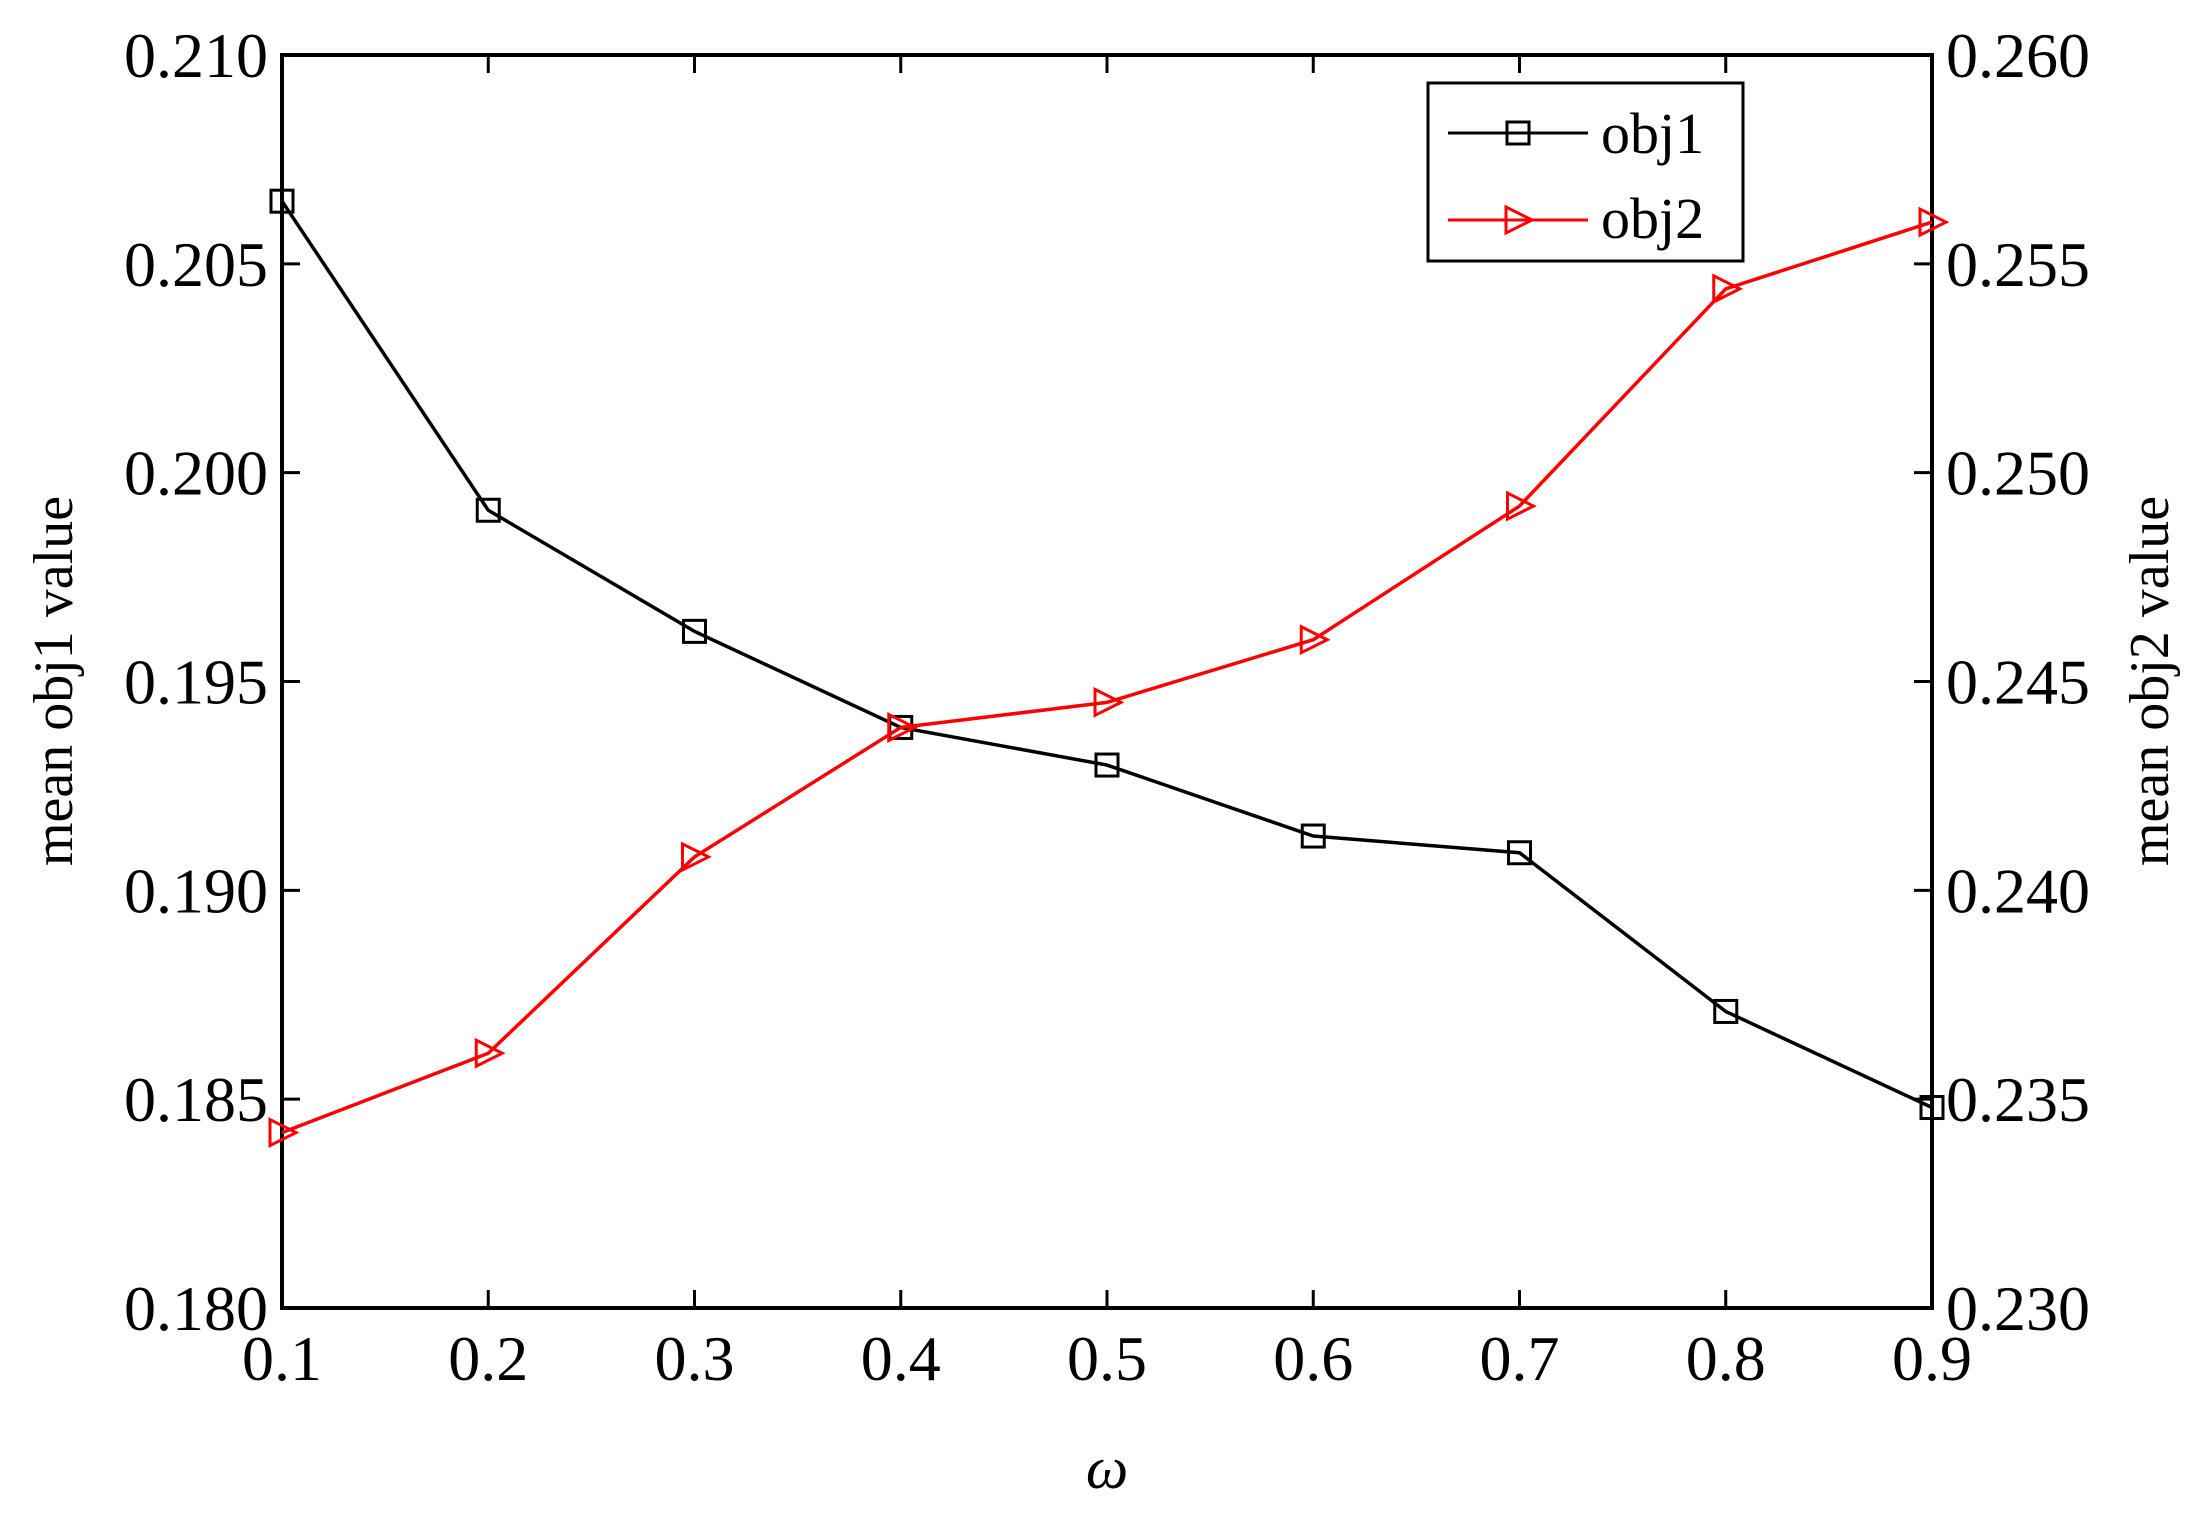 The image size is (2193, 1518). What do you see at coordinates (2018, 1099) in the screenshot?
I see `right-y-tick-label: 0.235` at bounding box center [2018, 1099].